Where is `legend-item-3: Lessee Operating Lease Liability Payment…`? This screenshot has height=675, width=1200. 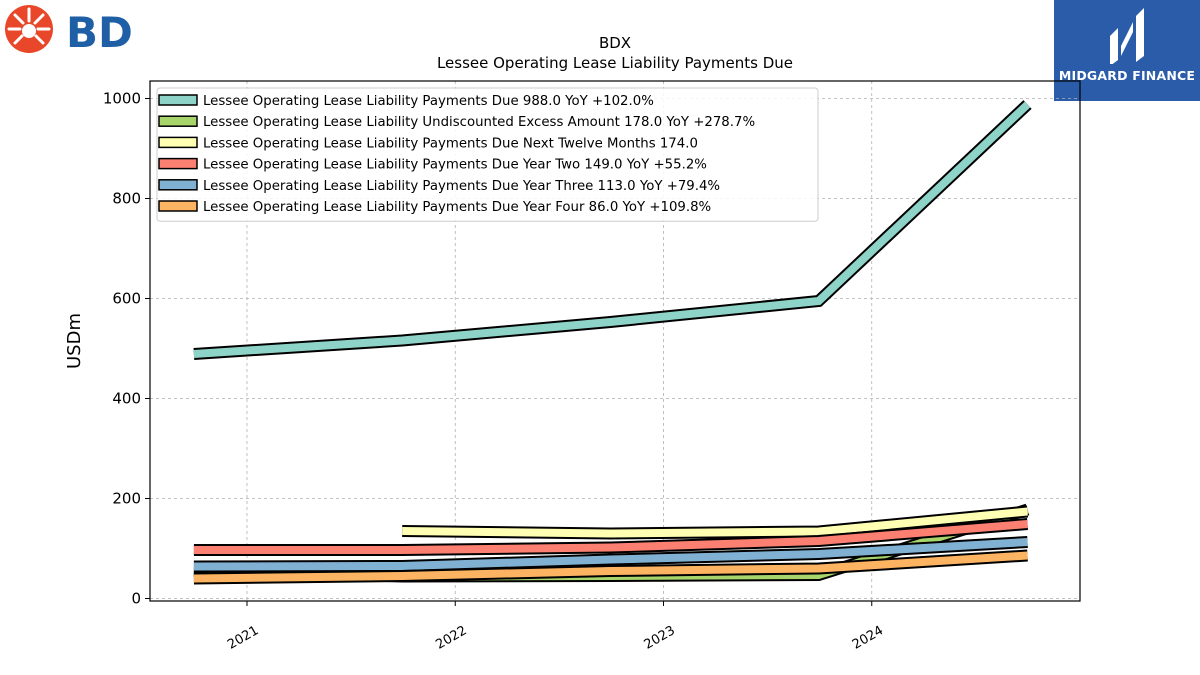
legend-item-3: Lessee Operating Lease Liability Payment… is located at coordinates (428, 143).